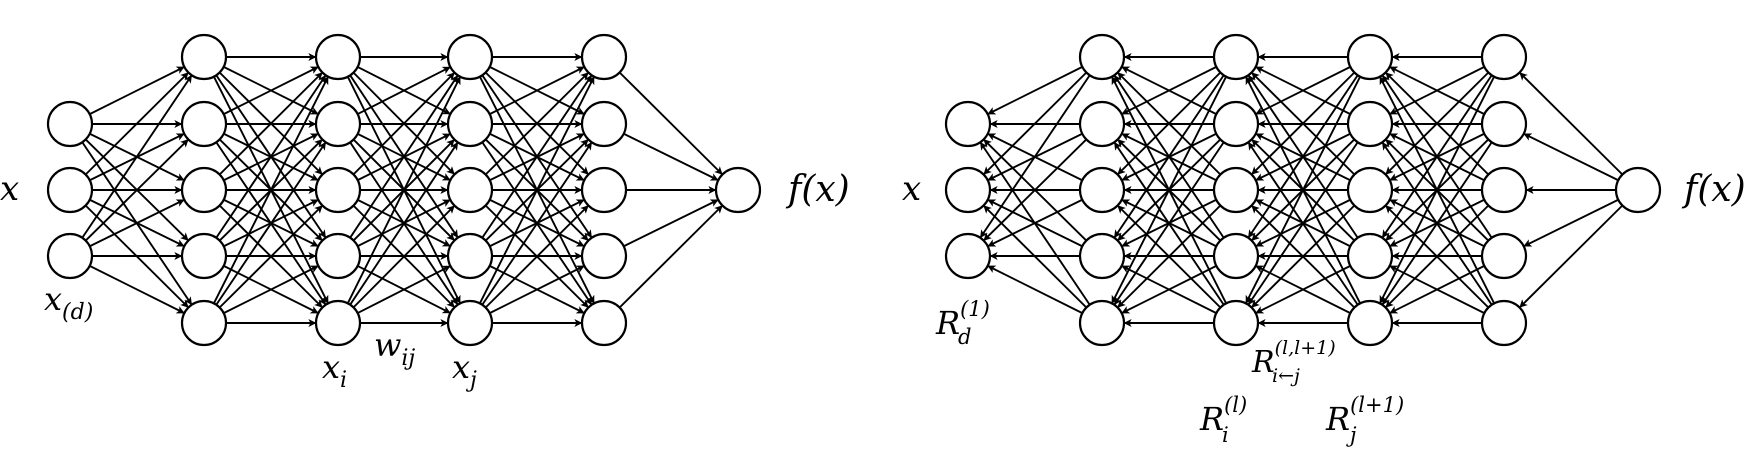 The width and height of the screenshot is (1752, 452). I want to click on neuron-i-label: xi, so click(334, 370).